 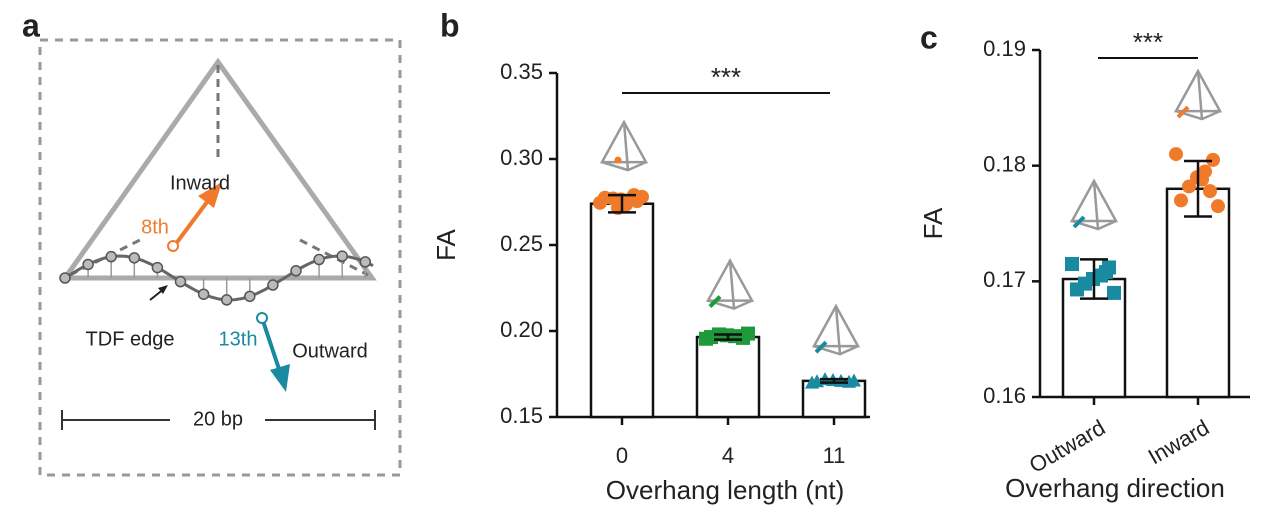 I want to click on label: Outward, so click(x=330, y=351).